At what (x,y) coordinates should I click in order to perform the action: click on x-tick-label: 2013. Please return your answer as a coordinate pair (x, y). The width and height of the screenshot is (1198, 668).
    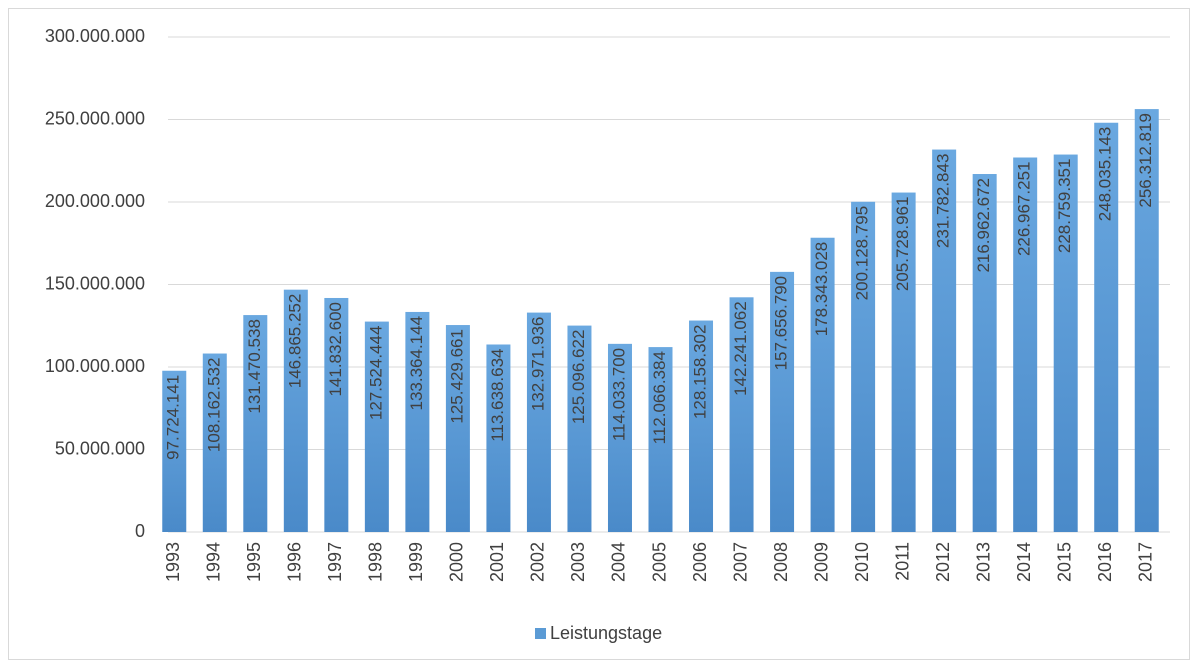
    Looking at the image, I should click on (983, 562).